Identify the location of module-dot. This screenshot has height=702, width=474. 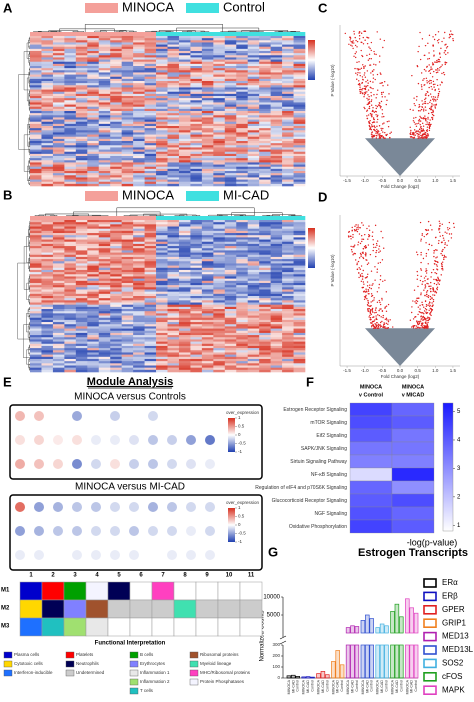
(20, 464).